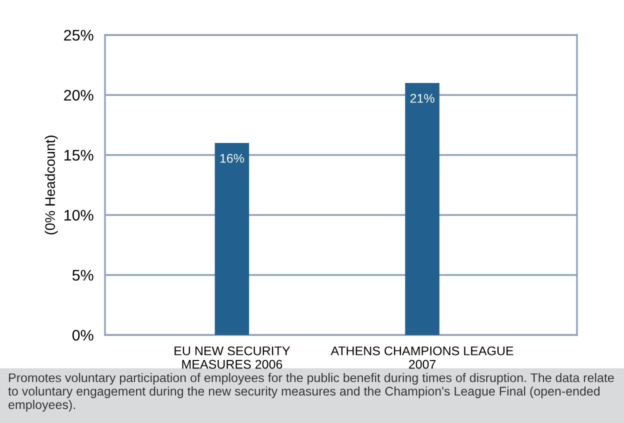 The height and width of the screenshot is (423, 624). I want to click on y-axis-title: (0% Headcount), so click(51, 185).